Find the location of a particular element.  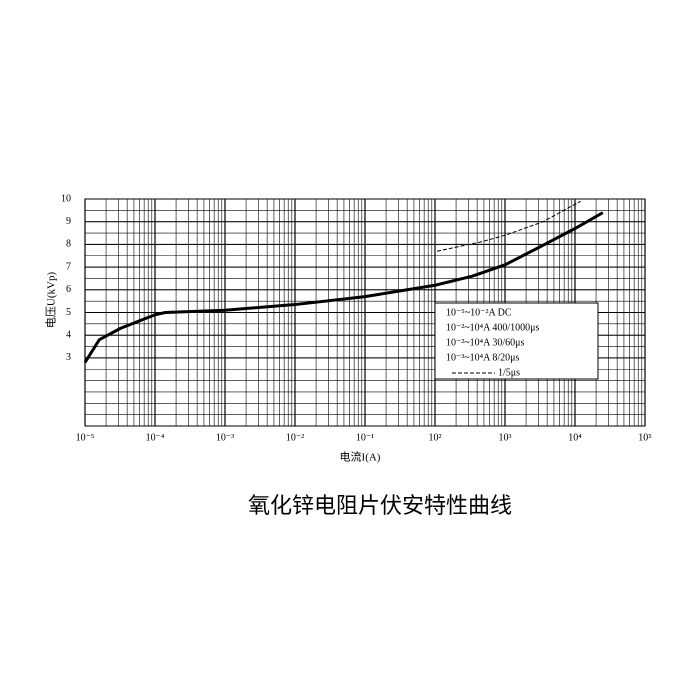

x-tick-label: 10⁻¹ is located at coordinates (365, 437).